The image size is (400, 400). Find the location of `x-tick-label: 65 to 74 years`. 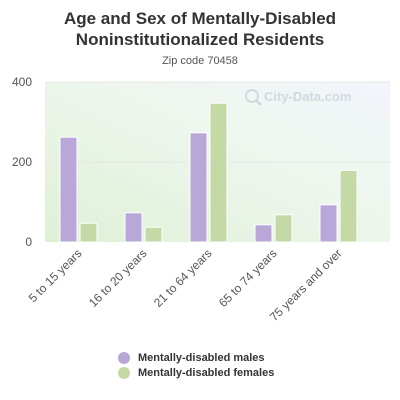

x-tick-label: 65 to 74 years is located at coordinates (248, 278).